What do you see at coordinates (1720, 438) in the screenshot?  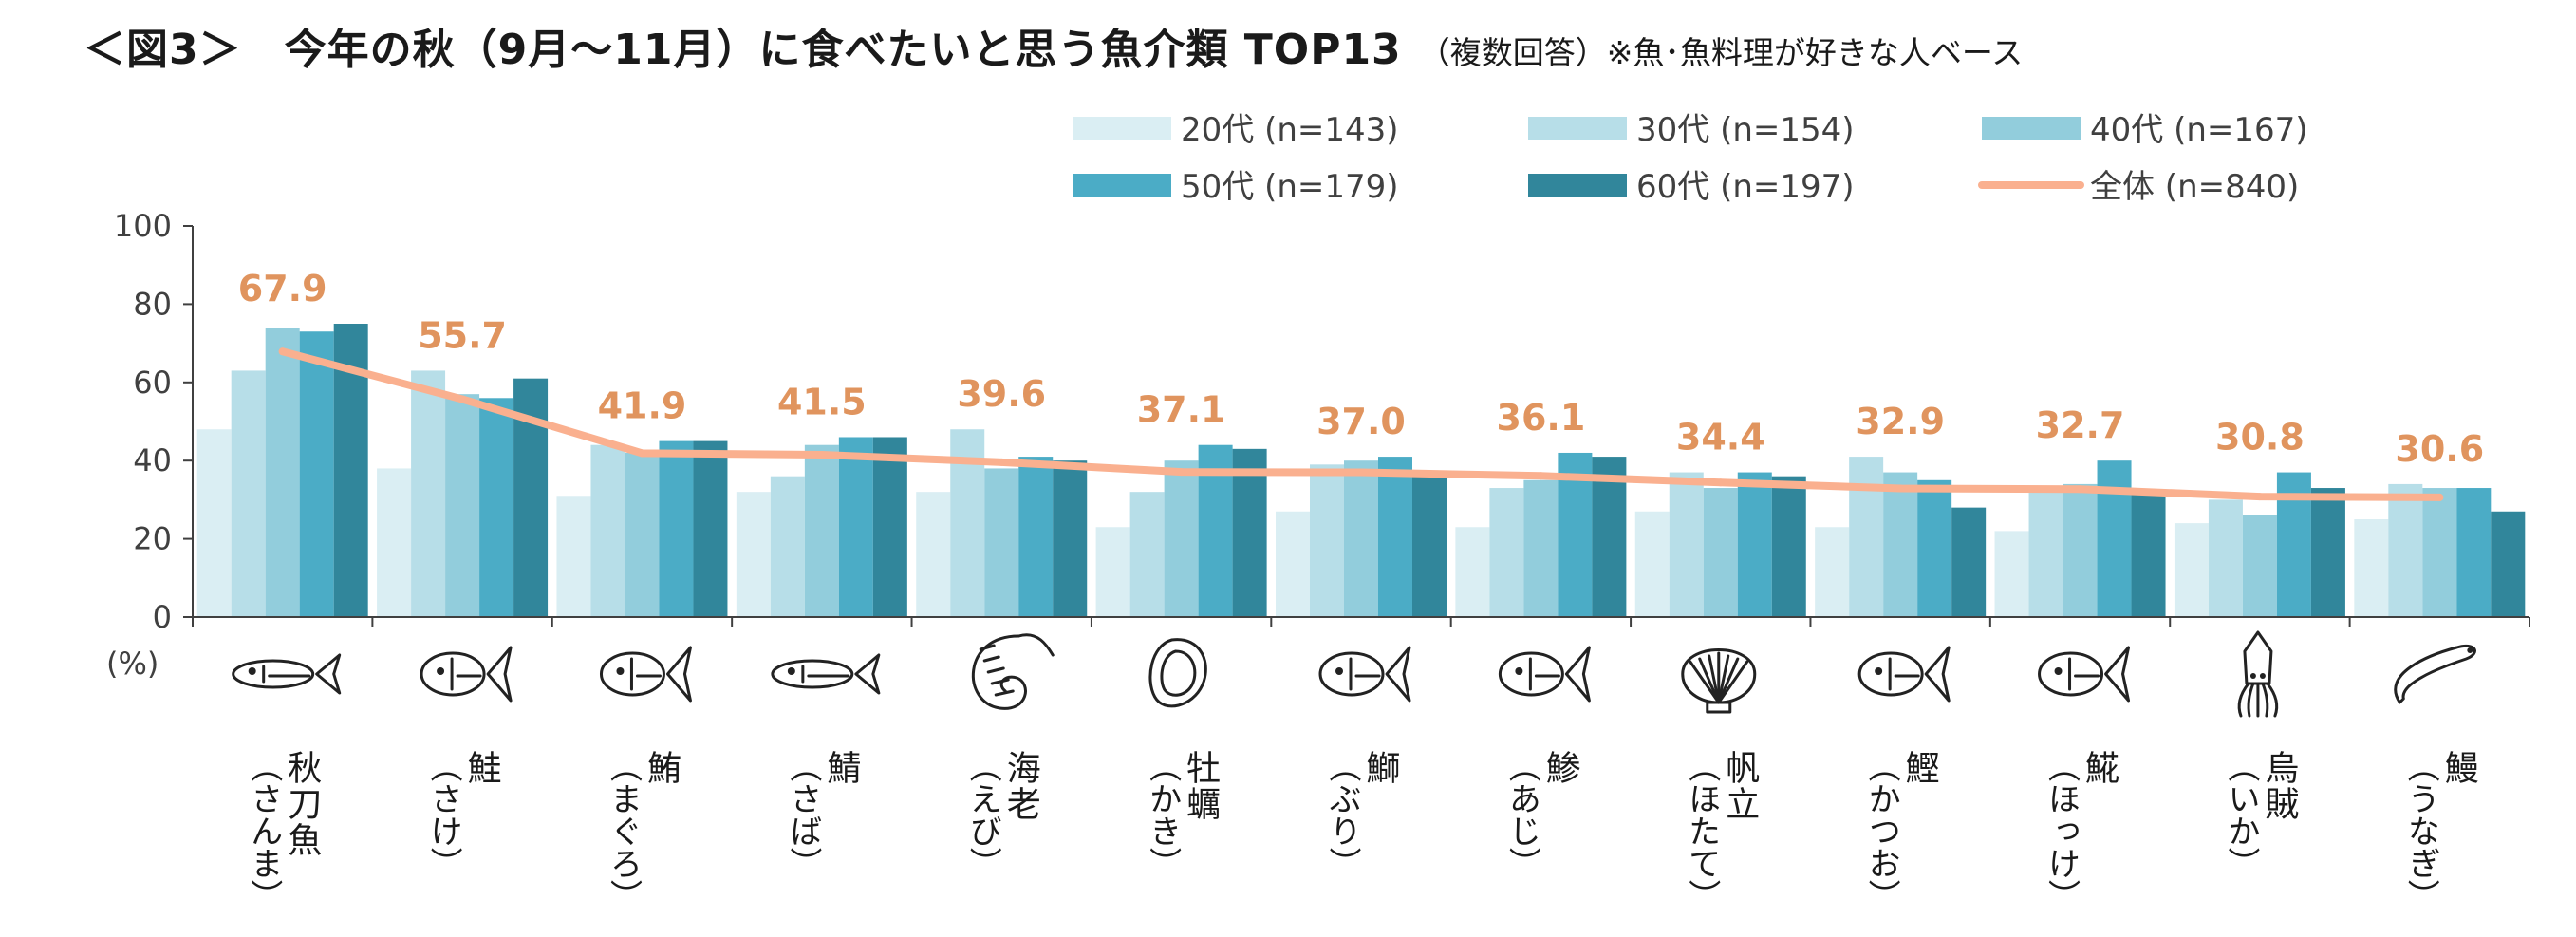 I see `total-label-8: 34.4` at bounding box center [1720, 438].